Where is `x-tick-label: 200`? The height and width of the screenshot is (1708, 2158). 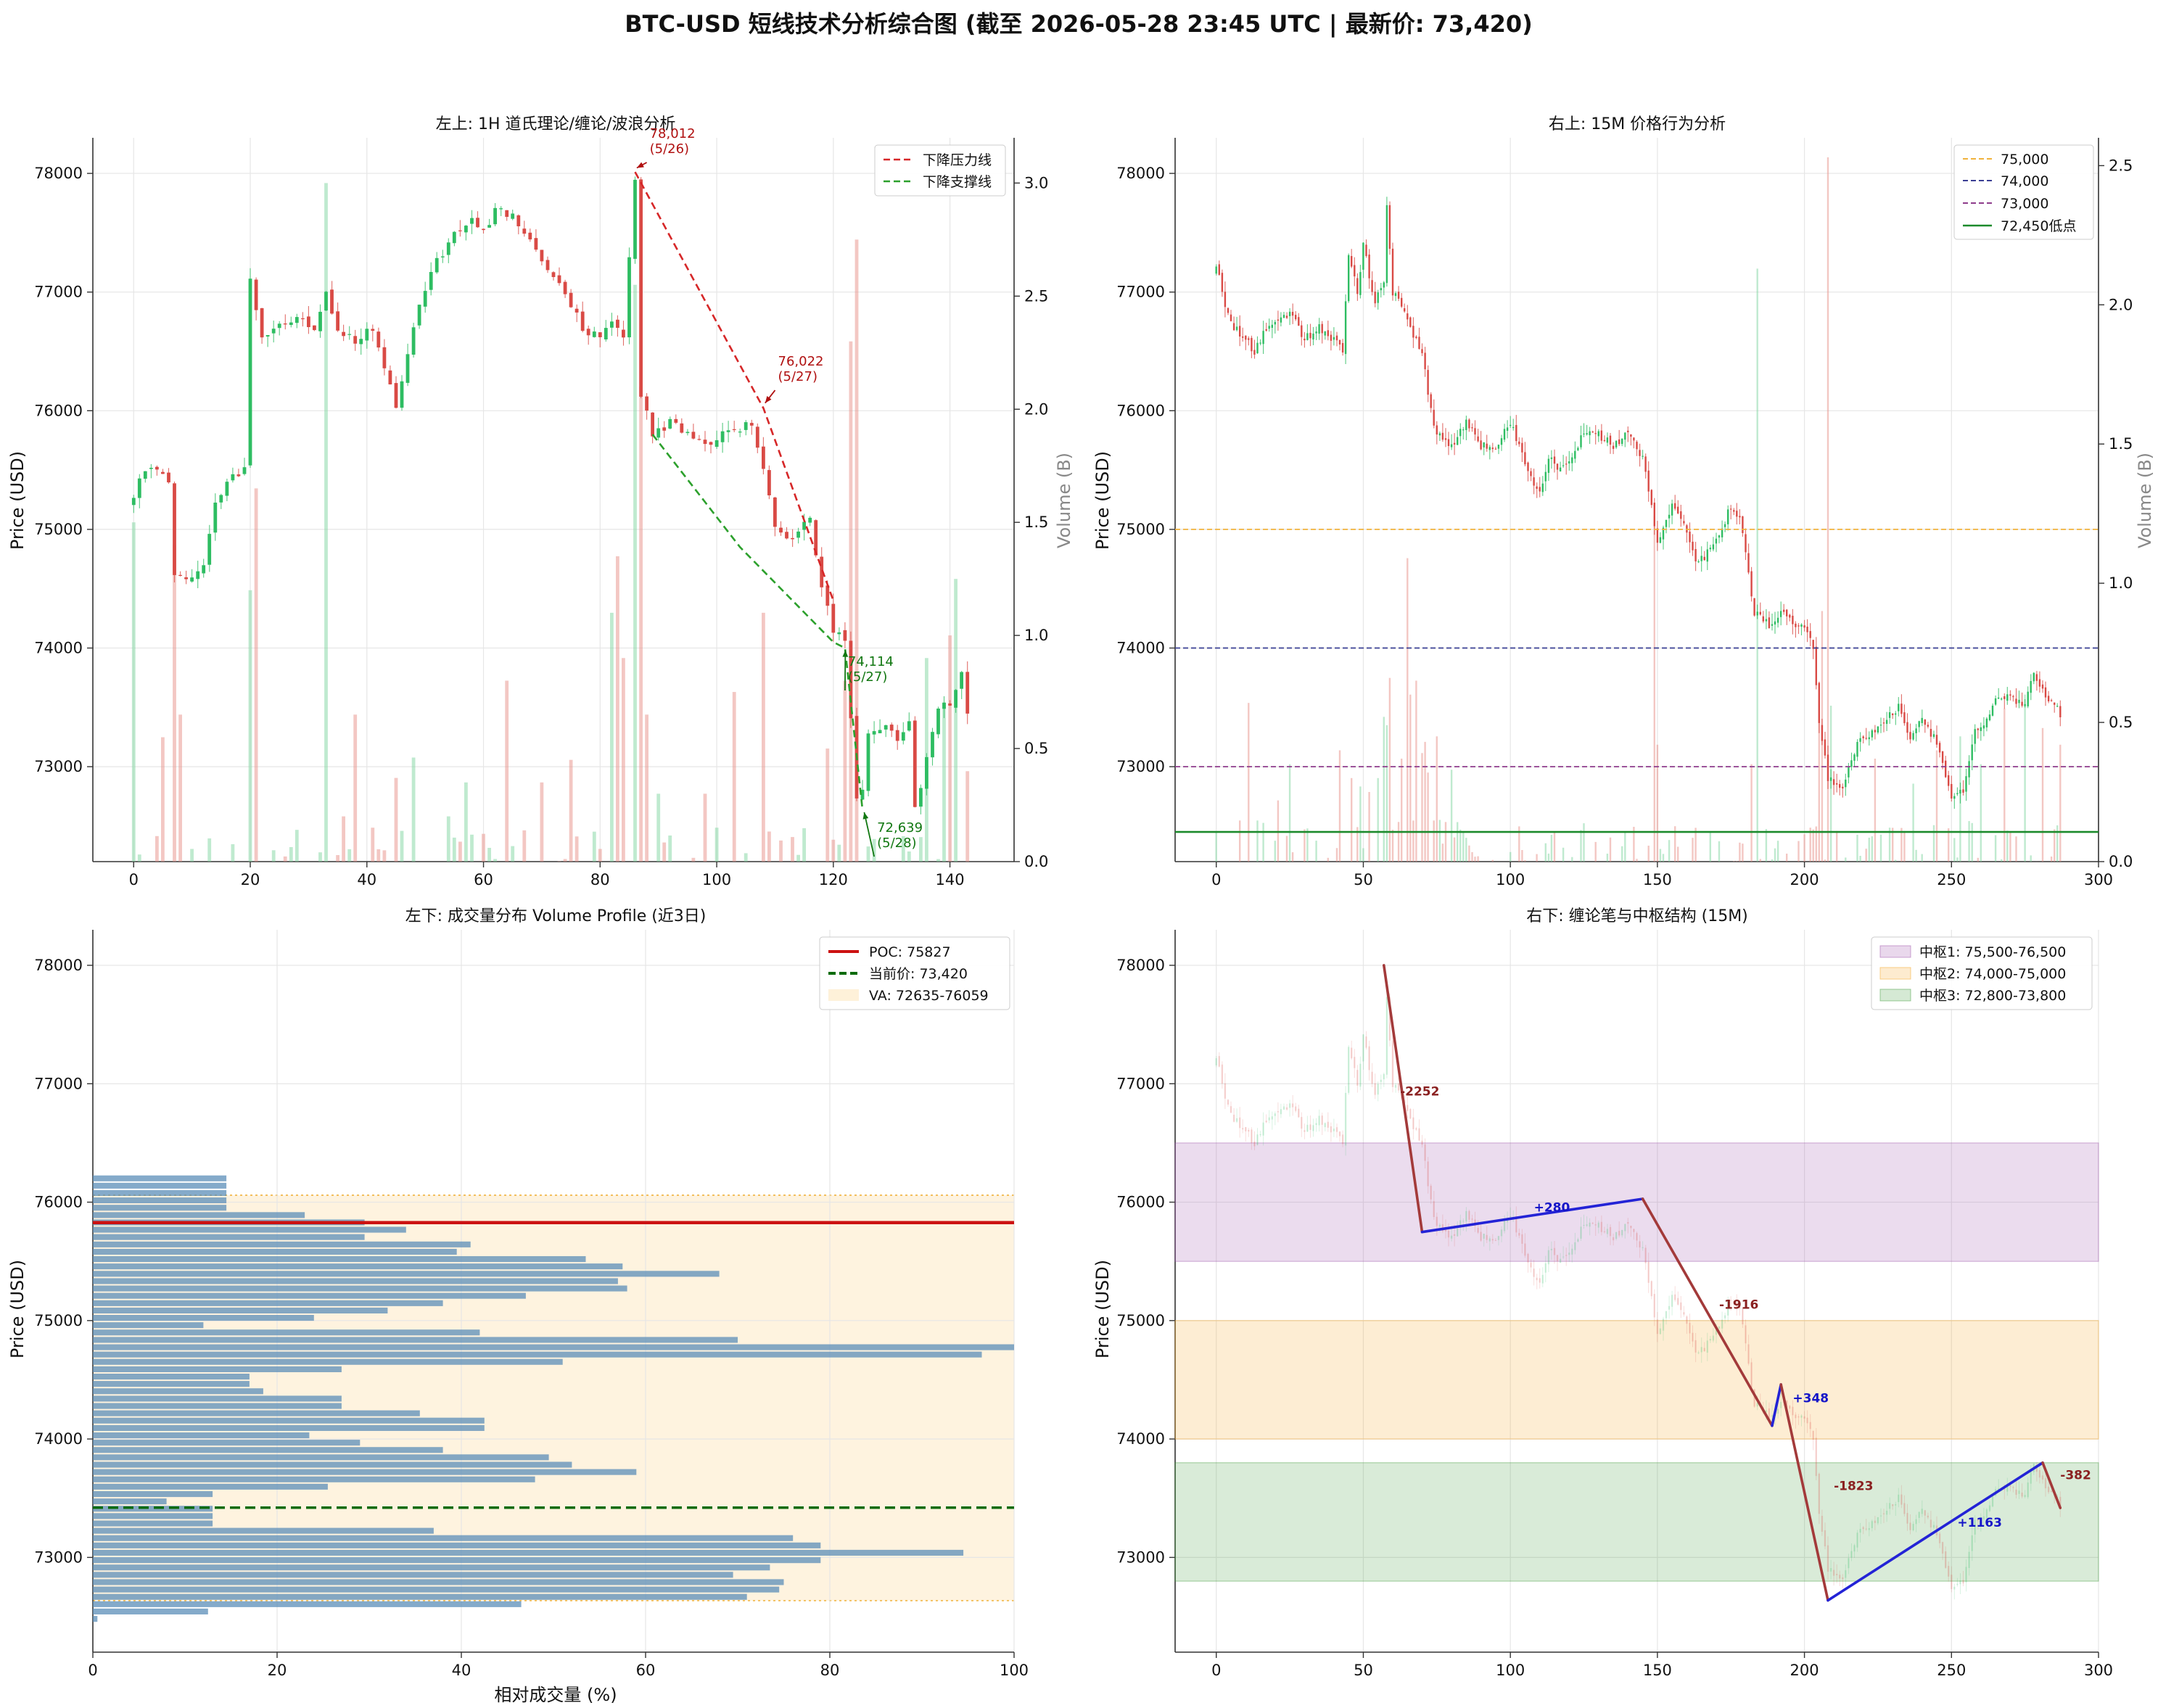
x-tick-label: 200 is located at coordinates (1804, 1670).